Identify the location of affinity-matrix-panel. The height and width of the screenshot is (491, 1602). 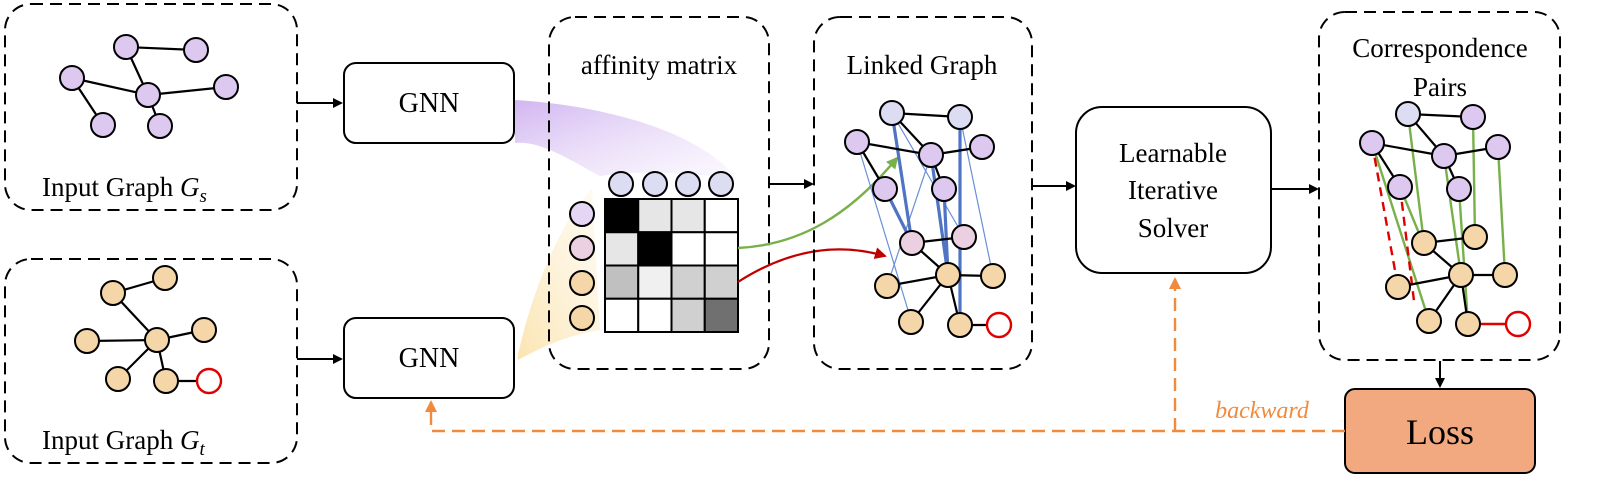
(659, 193).